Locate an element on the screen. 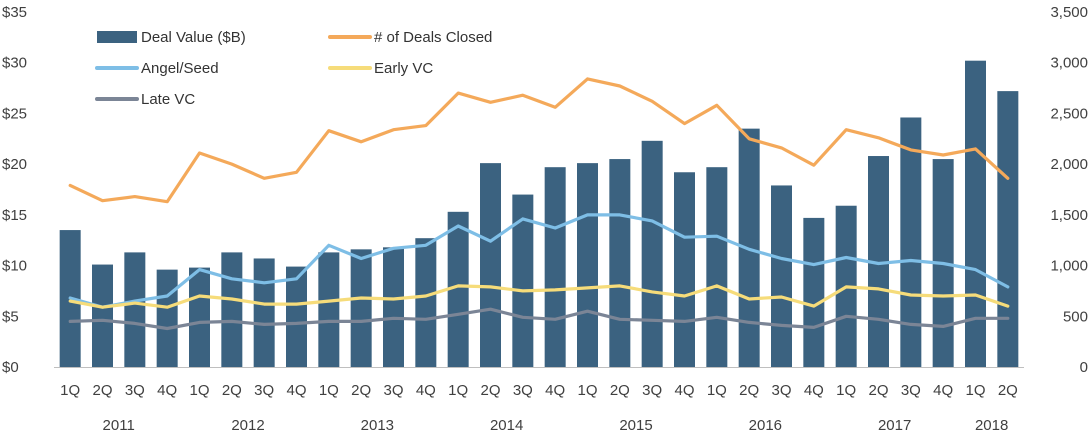  right-tick-label: 2,500 is located at coordinates (1069, 113).